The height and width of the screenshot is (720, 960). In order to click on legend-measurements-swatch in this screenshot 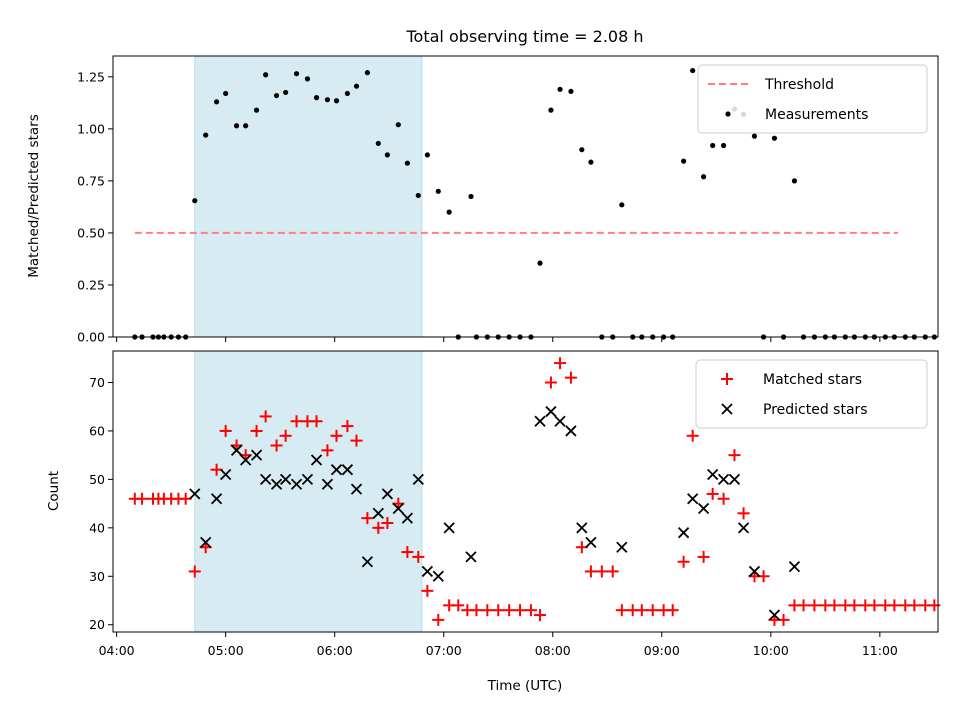, I will do `click(728, 114)`.